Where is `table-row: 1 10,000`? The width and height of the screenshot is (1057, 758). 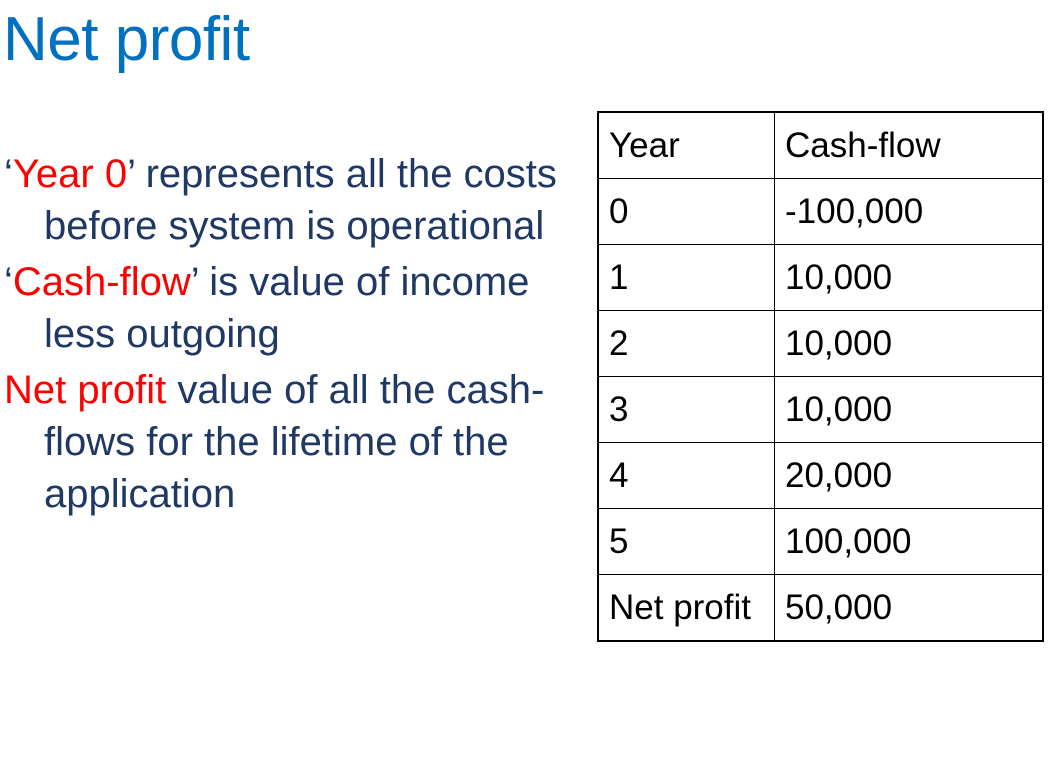
table-row: 1 10,000 is located at coordinates (820, 277).